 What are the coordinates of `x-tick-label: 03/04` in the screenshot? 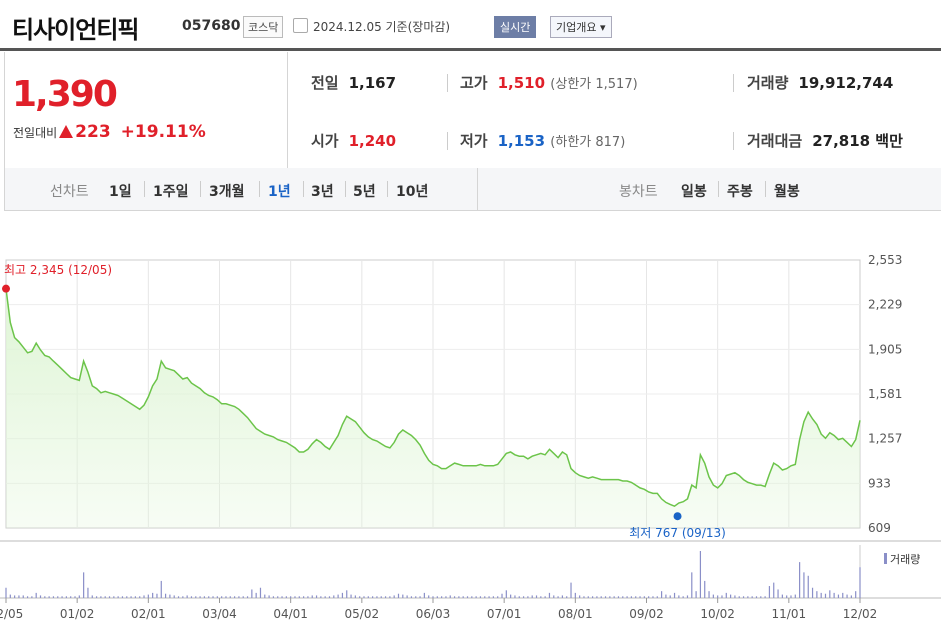 It's located at (219, 614).